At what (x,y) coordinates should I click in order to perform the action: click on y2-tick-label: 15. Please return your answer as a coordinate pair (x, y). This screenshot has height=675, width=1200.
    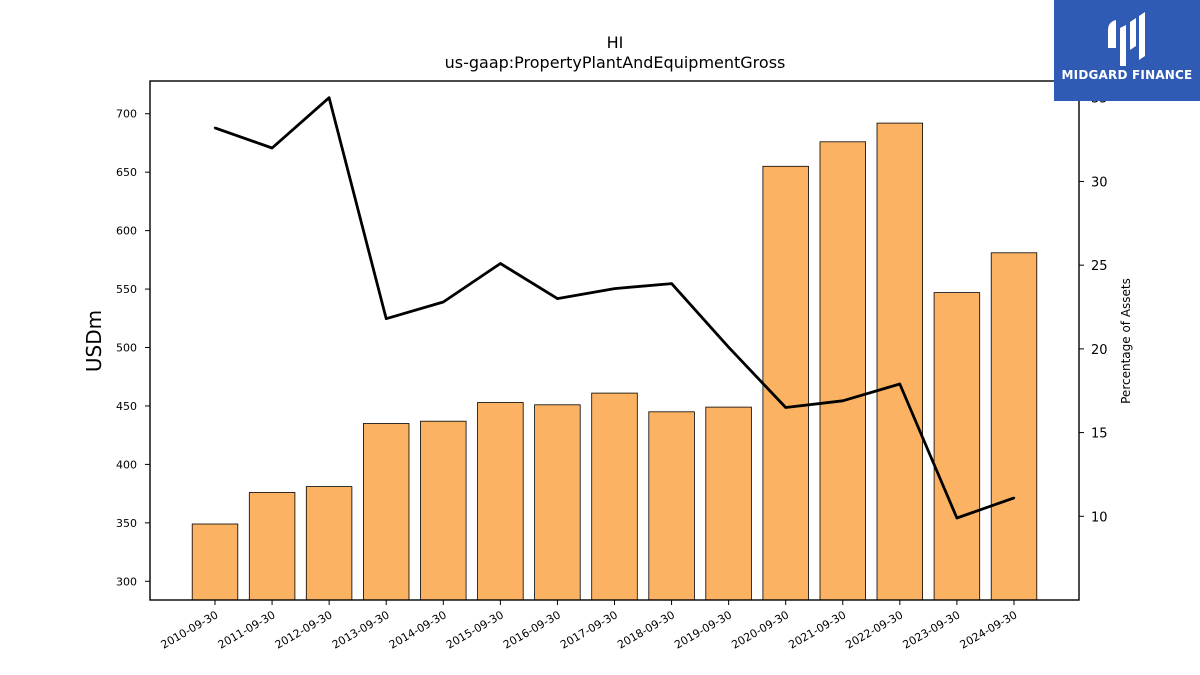
    Looking at the image, I should click on (1099, 434).